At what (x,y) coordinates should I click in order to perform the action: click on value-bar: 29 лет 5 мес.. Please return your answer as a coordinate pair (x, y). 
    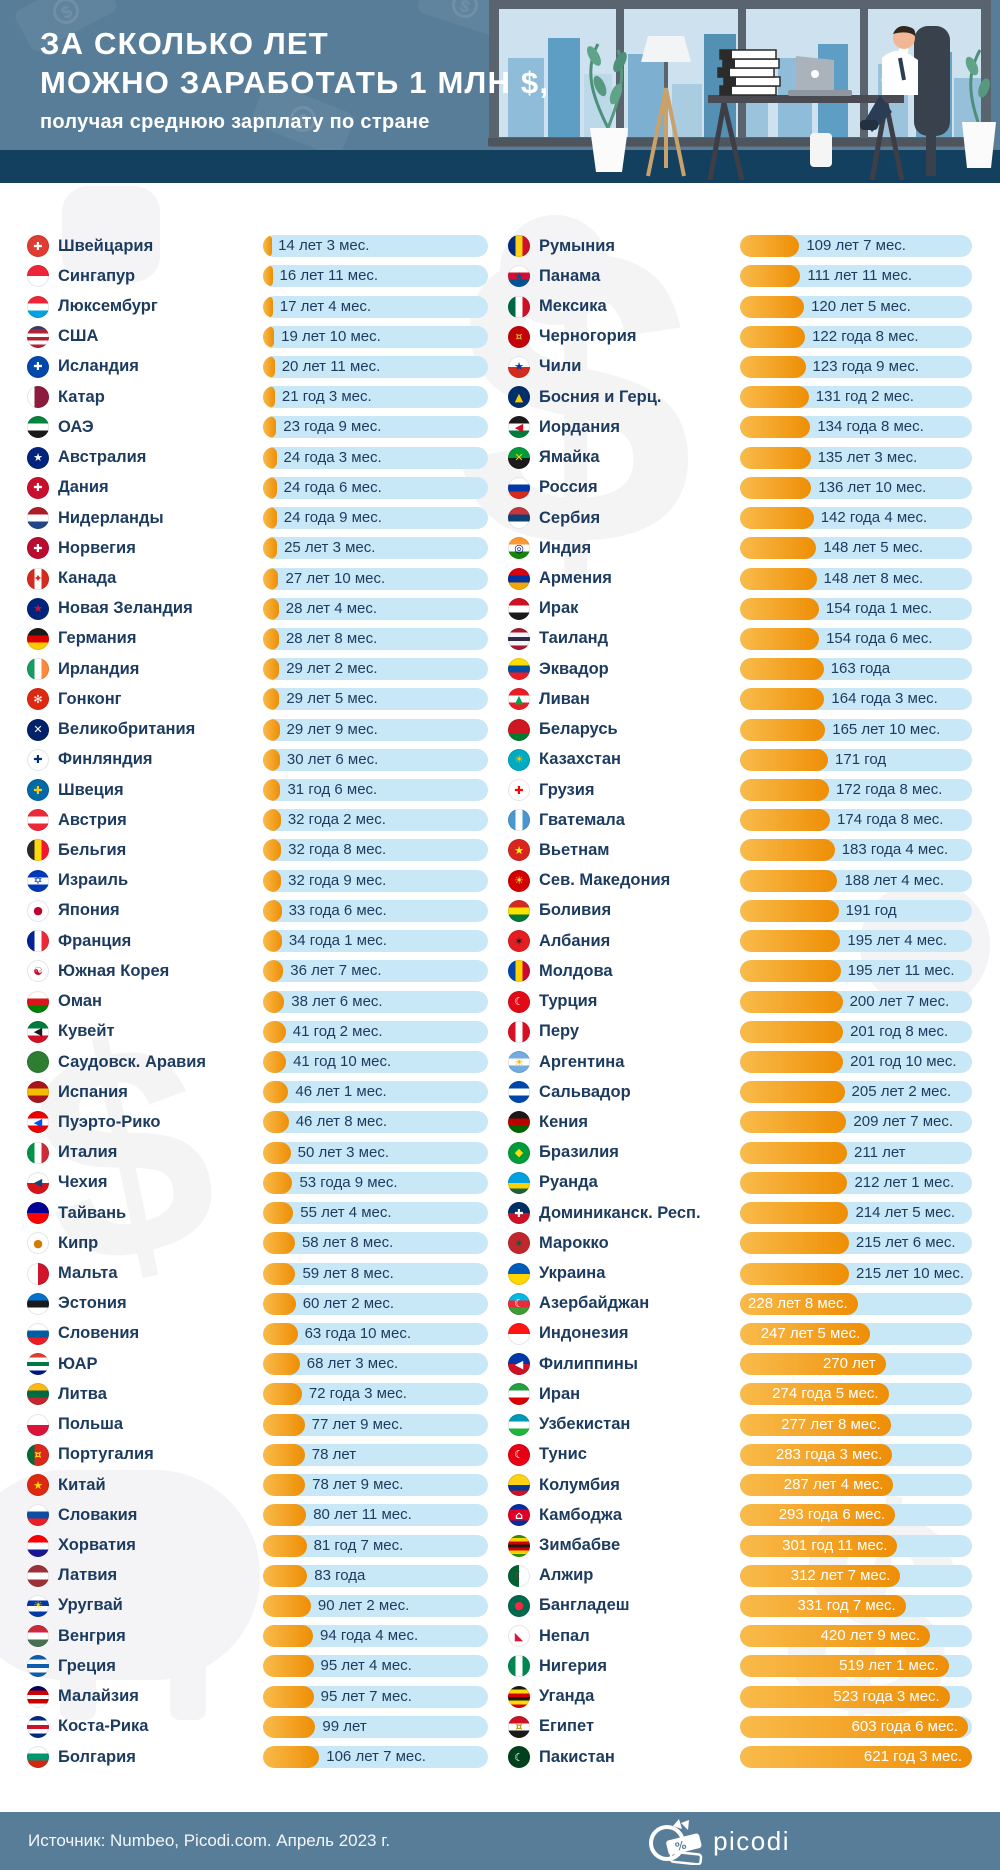
    Looking at the image, I should click on (375, 699).